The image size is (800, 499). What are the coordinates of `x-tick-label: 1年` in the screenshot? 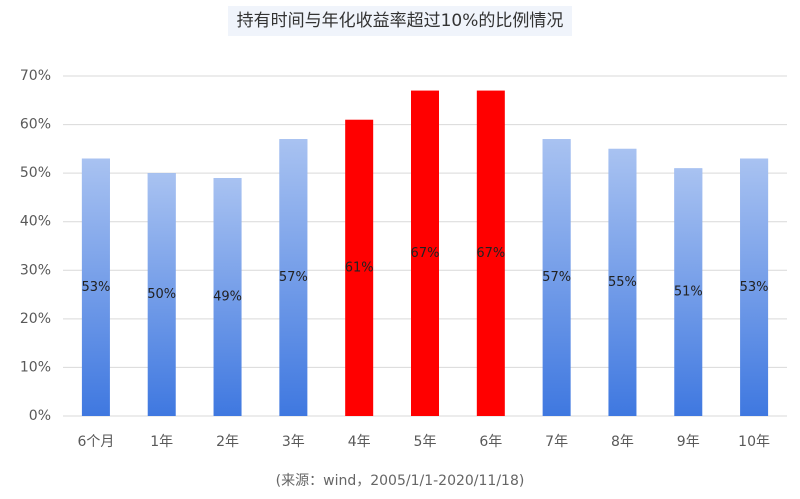 It's located at (161, 442).